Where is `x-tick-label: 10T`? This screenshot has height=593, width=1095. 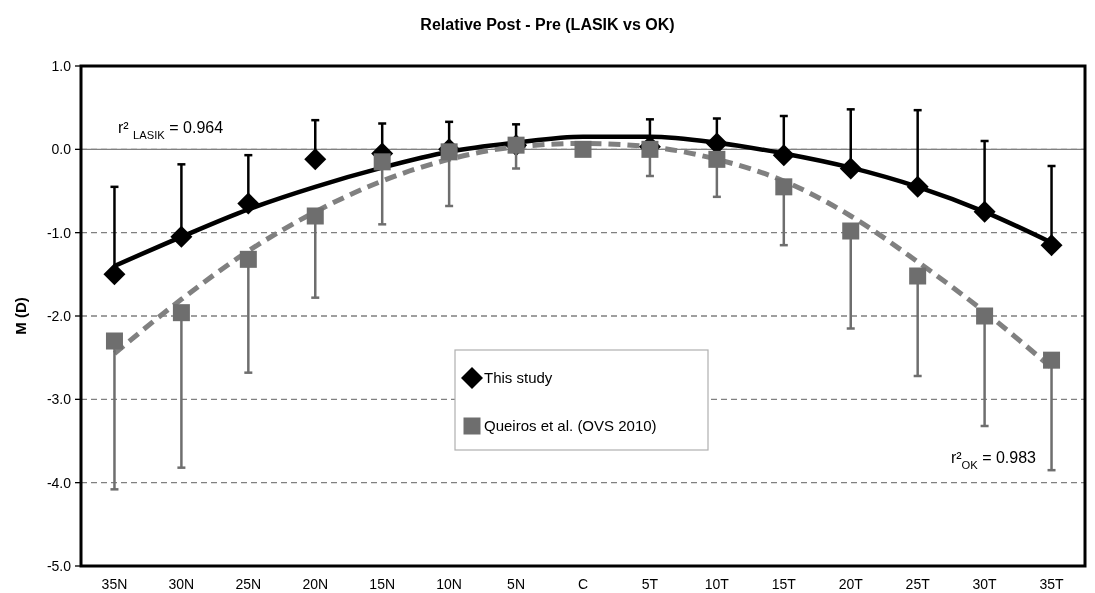 x-tick-label: 10T is located at coordinates (717, 584).